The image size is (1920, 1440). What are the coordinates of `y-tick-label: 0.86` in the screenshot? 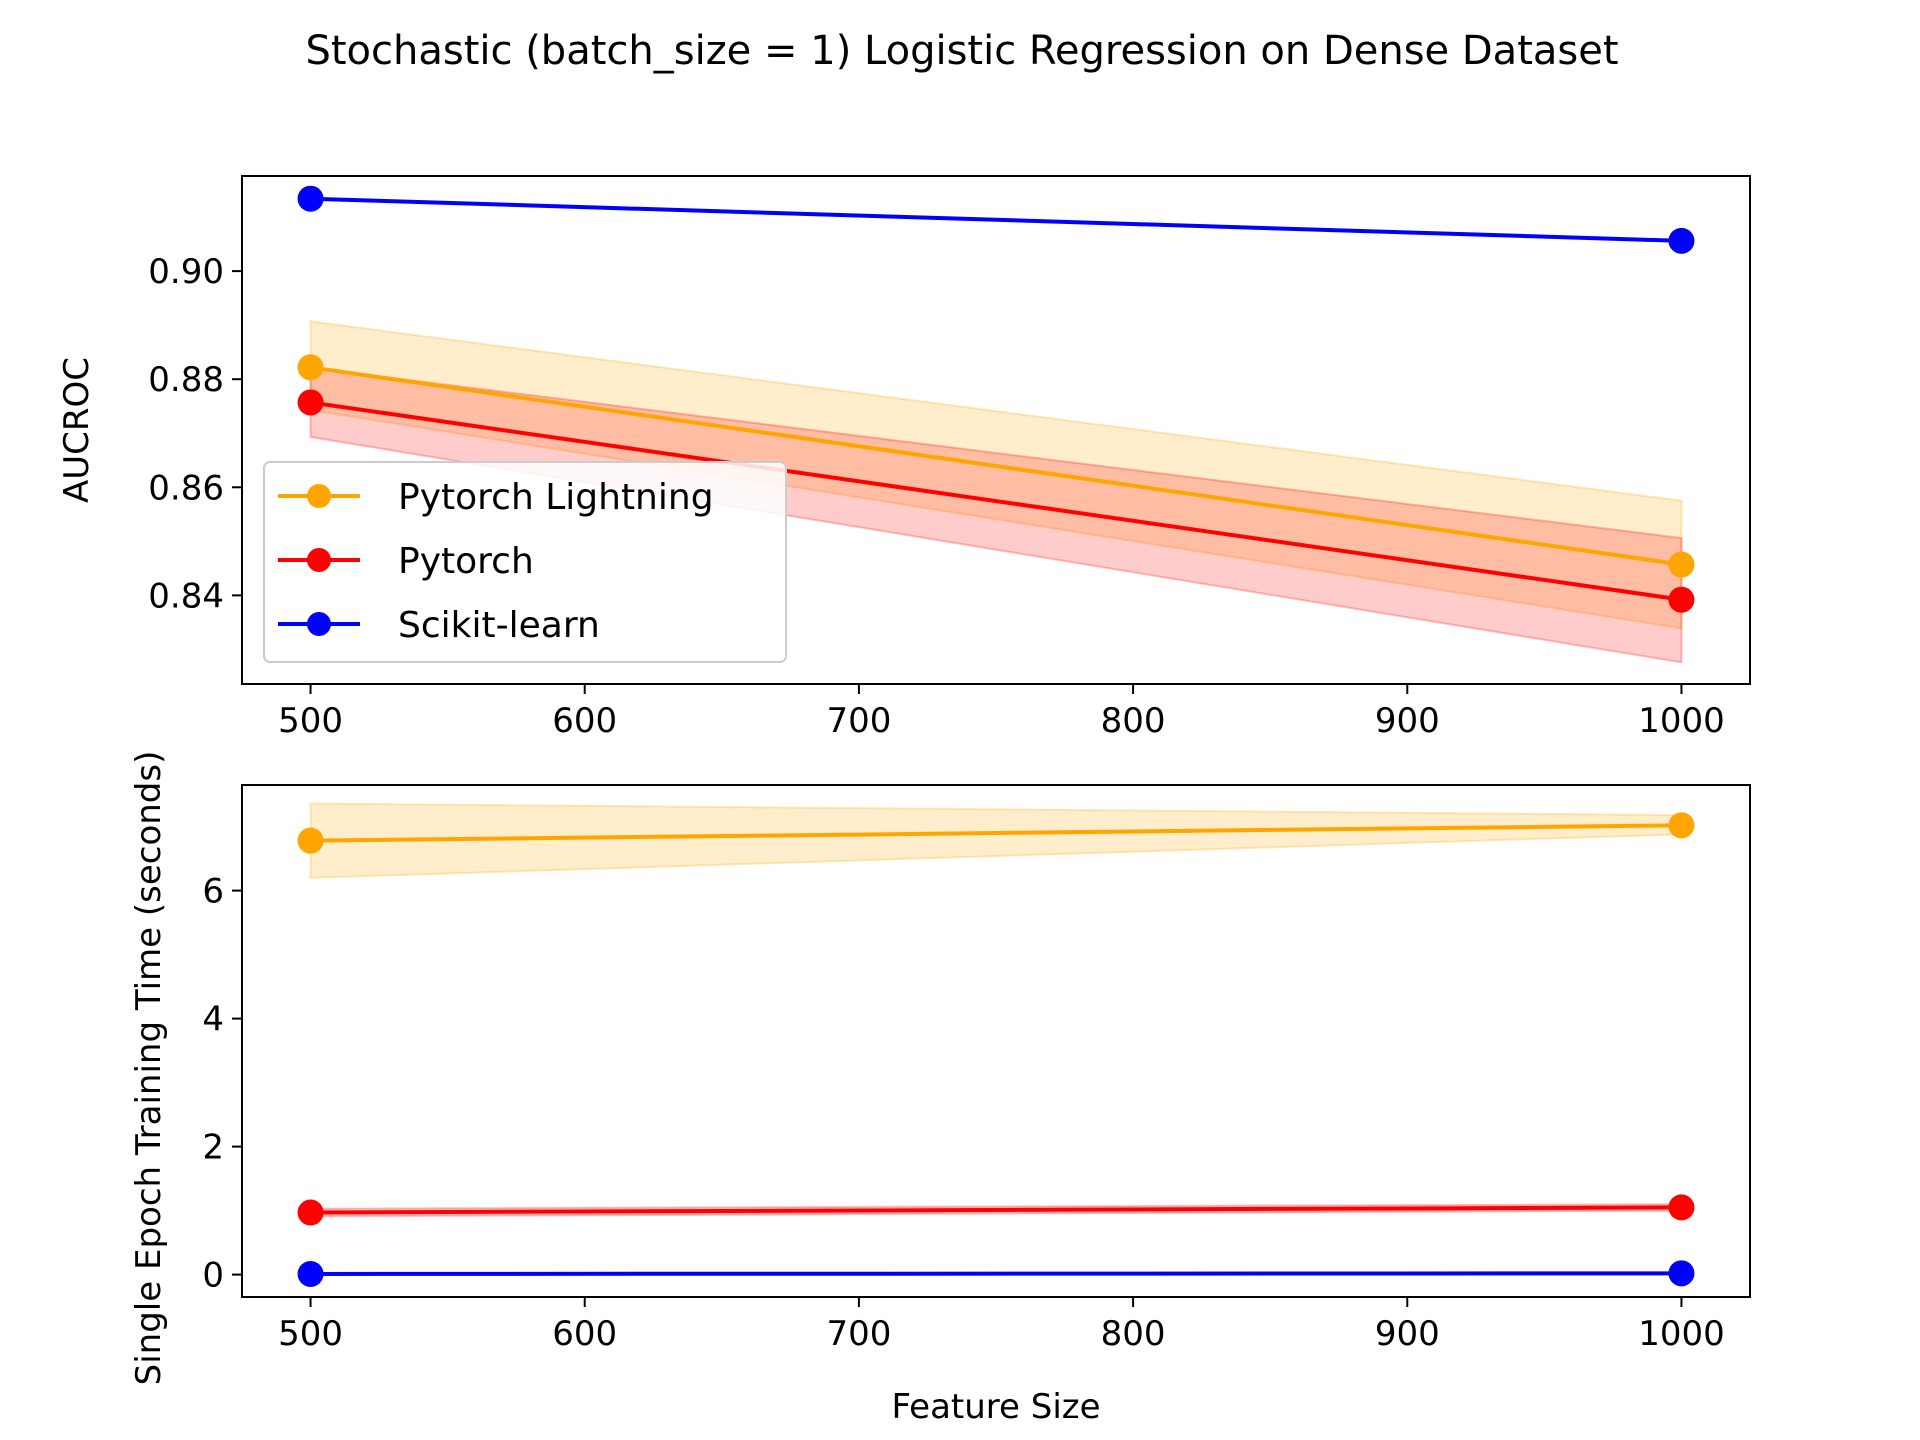 It's located at (186, 488).